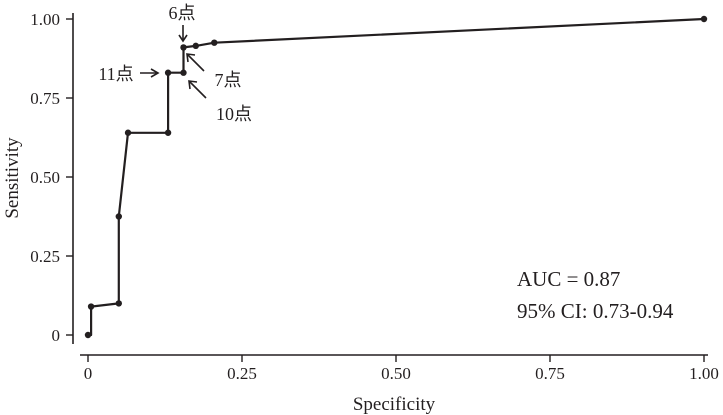 This screenshot has height=415, width=723. What do you see at coordinates (175, 63) in the screenshot?
I see `annotations: 6点 11点 7点 10点` at bounding box center [175, 63].